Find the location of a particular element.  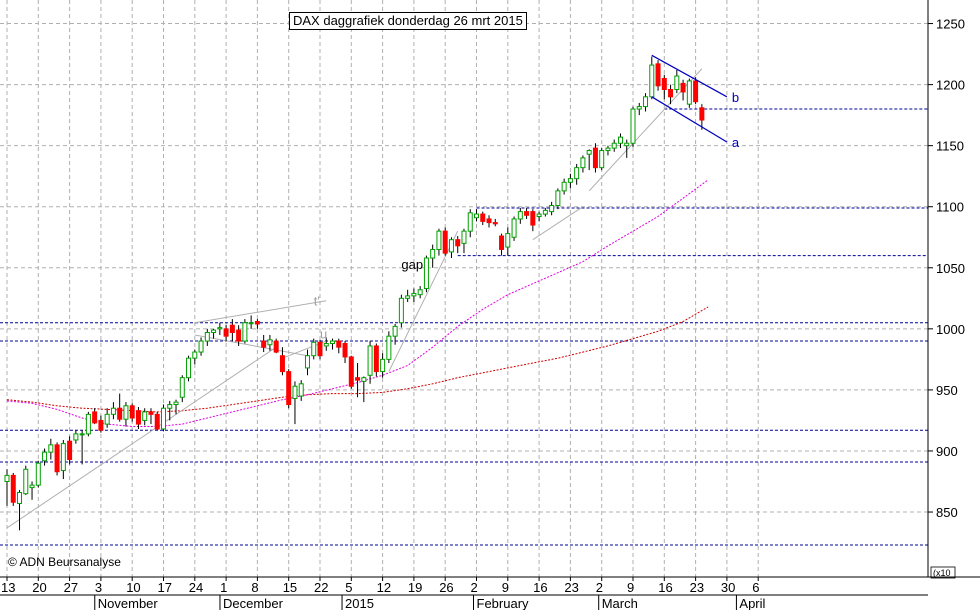

x-tick-label: 27 is located at coordinates (71, 587).